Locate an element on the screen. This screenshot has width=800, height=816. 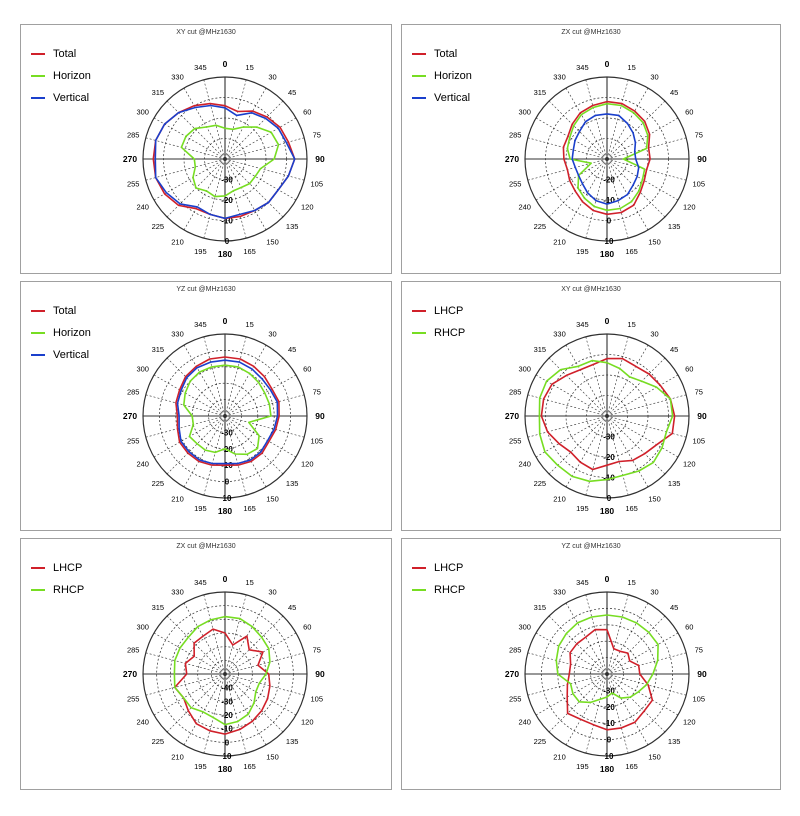
angle-tick-label: 285 is located at coordinates (133, 391).